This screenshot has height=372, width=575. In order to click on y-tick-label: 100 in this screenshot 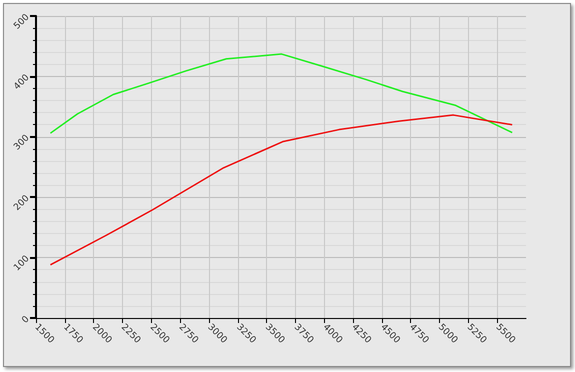, I will do `click(22, 264)`.